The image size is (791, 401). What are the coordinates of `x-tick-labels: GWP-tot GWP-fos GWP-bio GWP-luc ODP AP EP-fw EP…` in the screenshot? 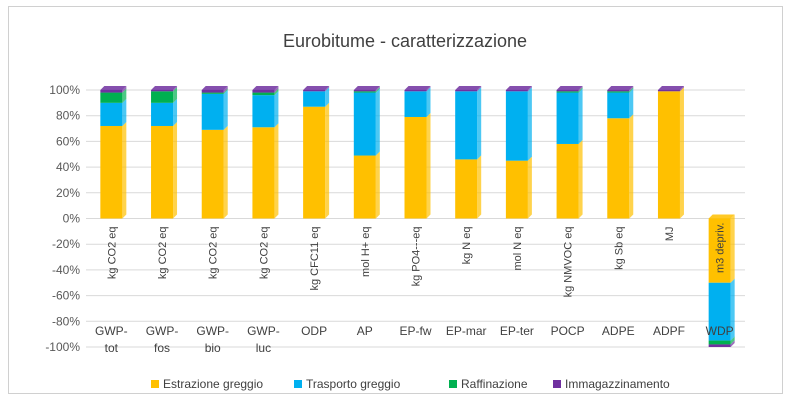 It's located at (414, 339).